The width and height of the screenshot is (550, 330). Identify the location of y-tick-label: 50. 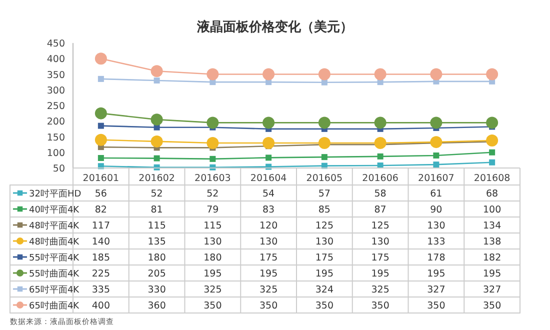
(58, 169).